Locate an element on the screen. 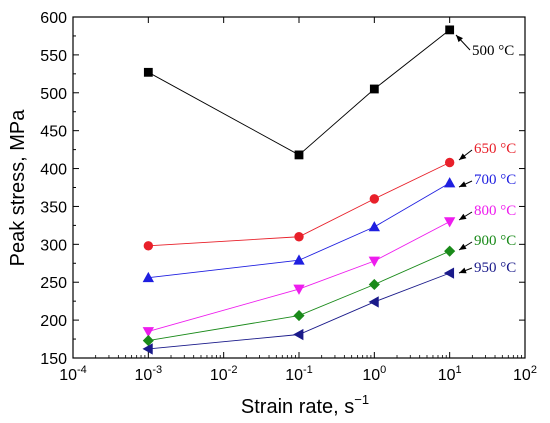  x-axis-title-exp: −1 is located at coordinates (361, 399).